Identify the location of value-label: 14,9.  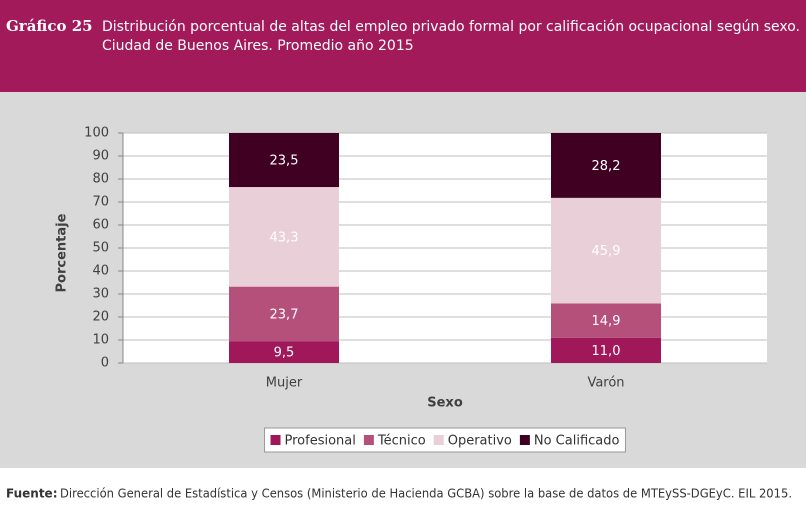
(606, 321).